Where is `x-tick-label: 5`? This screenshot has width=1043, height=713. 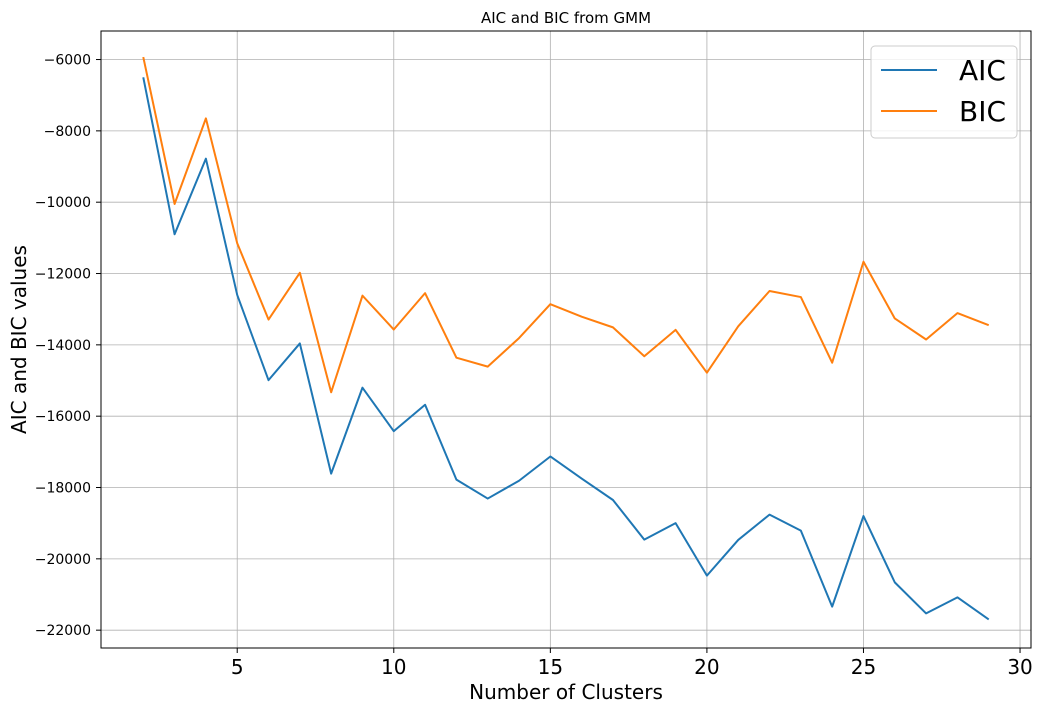 x-tick-label: 5 is located at coordinates (237, 667).